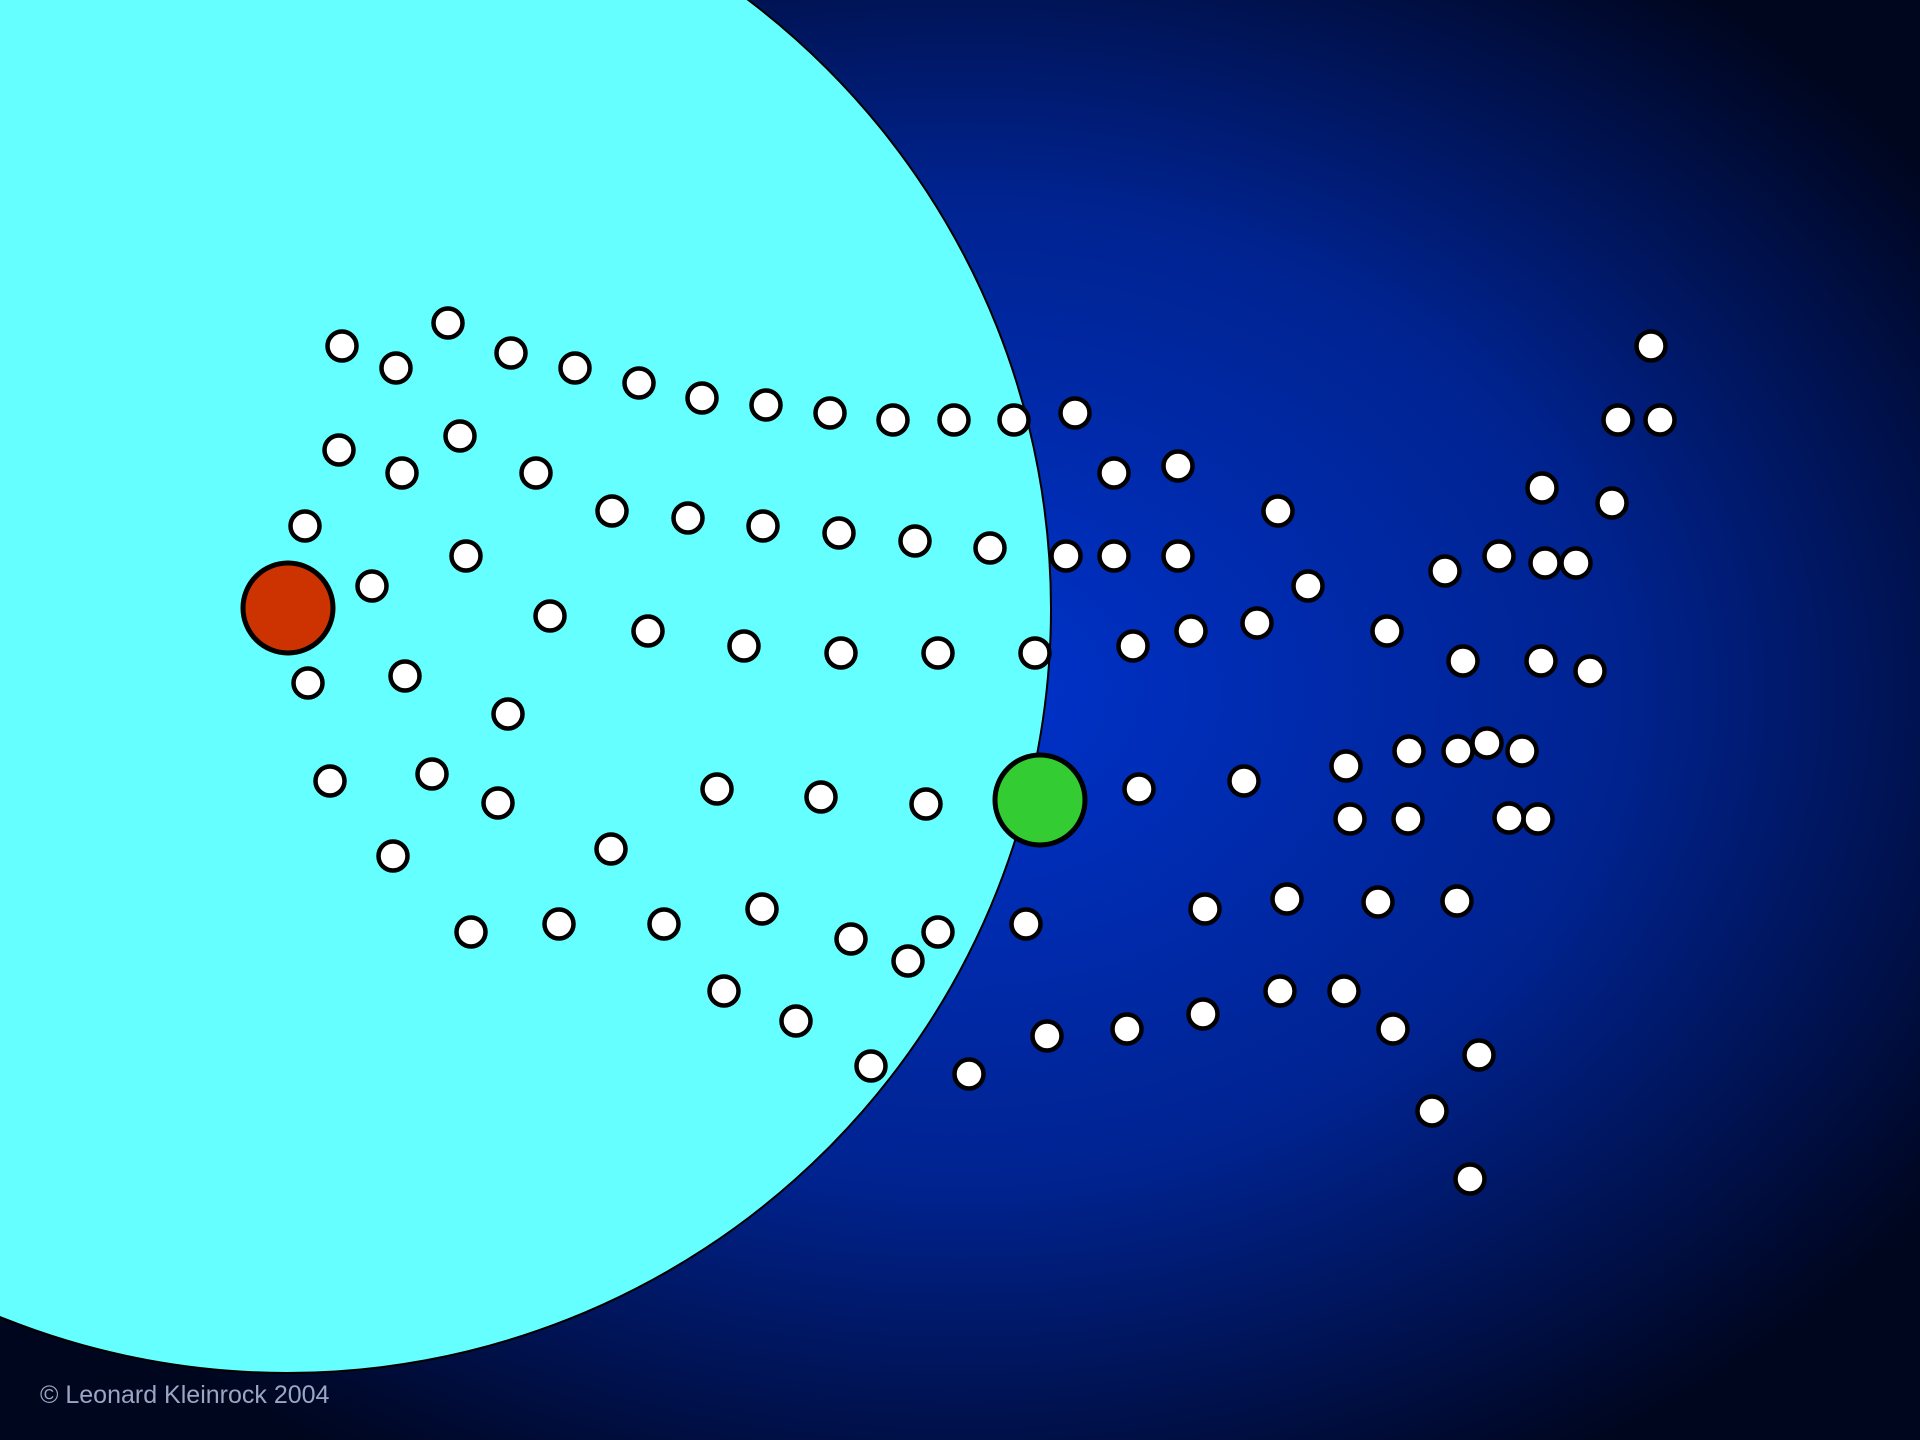 The image size is (1920, 1440). I want to click on source-node, so click(288, 608).